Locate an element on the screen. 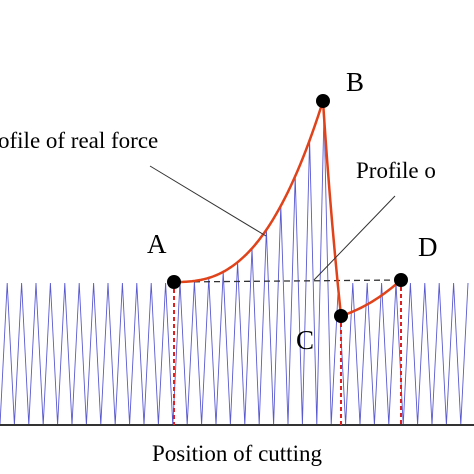 Image resolution: width=474 pixels, height=474 pixels. axis-label: Position of cutting is located at coordinates (237, 453).